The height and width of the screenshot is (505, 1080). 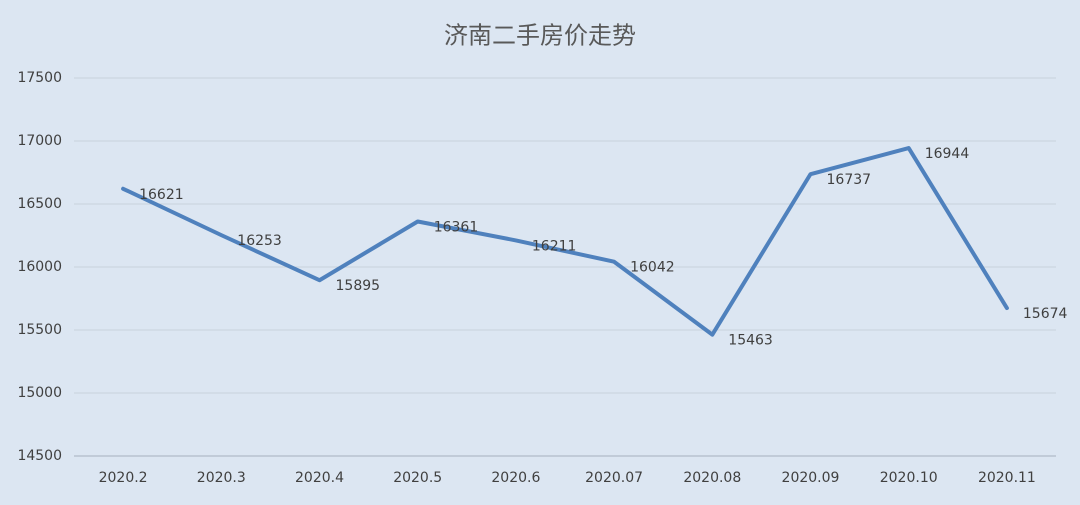 I want to click on data-label: 16621, so click(x=161, y=195).